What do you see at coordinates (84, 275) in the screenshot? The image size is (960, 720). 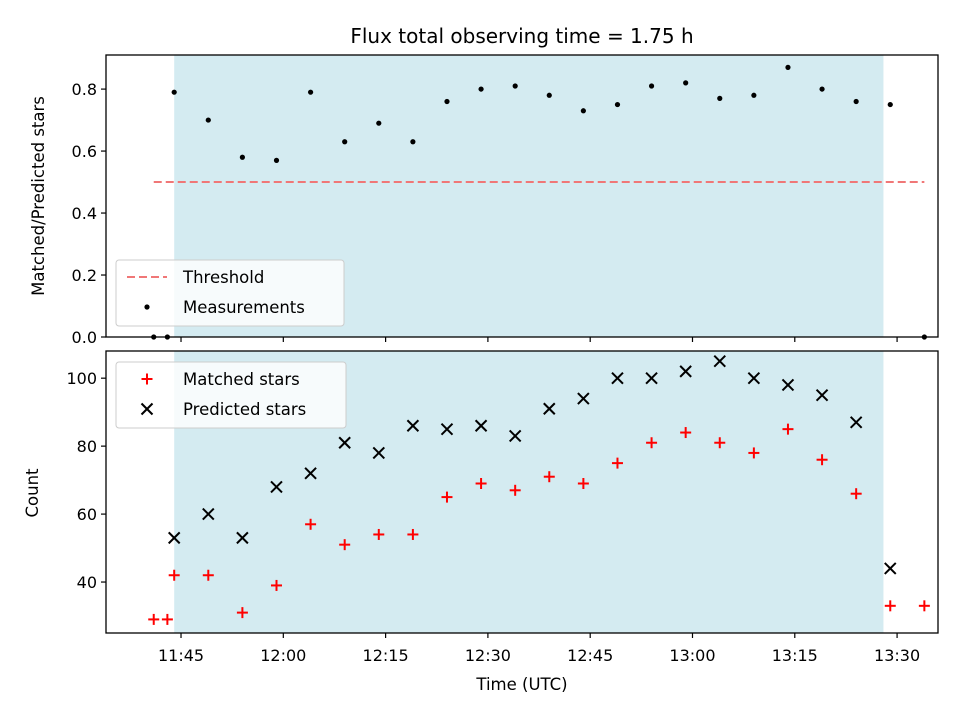 I see `y-tick-label: 0.2` at bounding box center [84, 275].